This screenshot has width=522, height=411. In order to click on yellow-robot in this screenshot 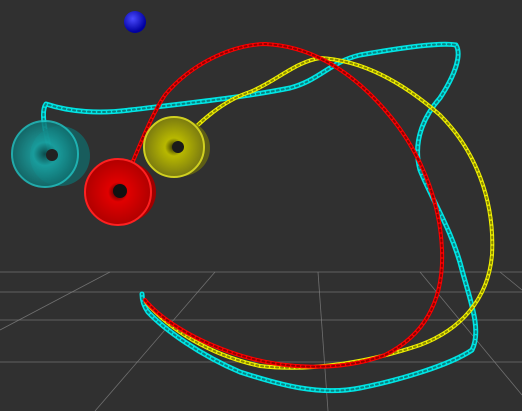, I will do `click(176, 147)`.